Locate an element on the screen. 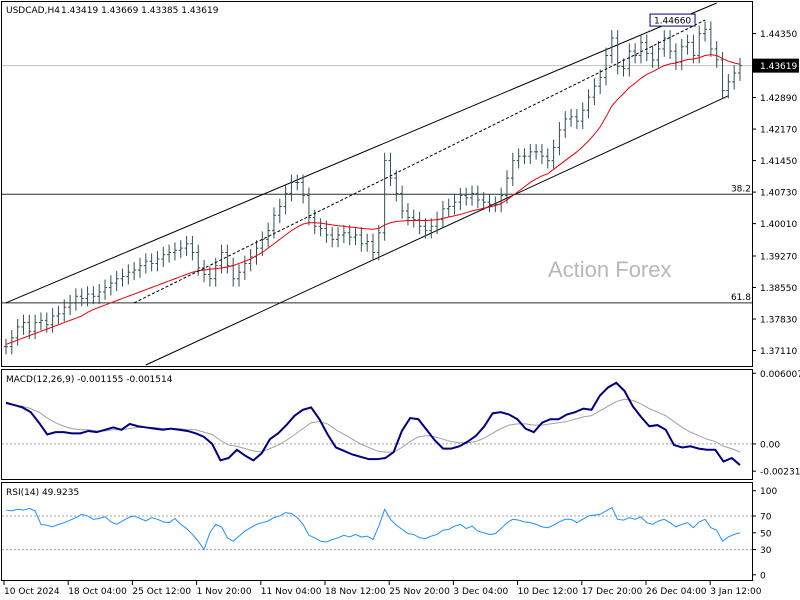 This screenshot has height=600, width=800. rsi-axis-label: 0 is located at coordinates (763, 576).